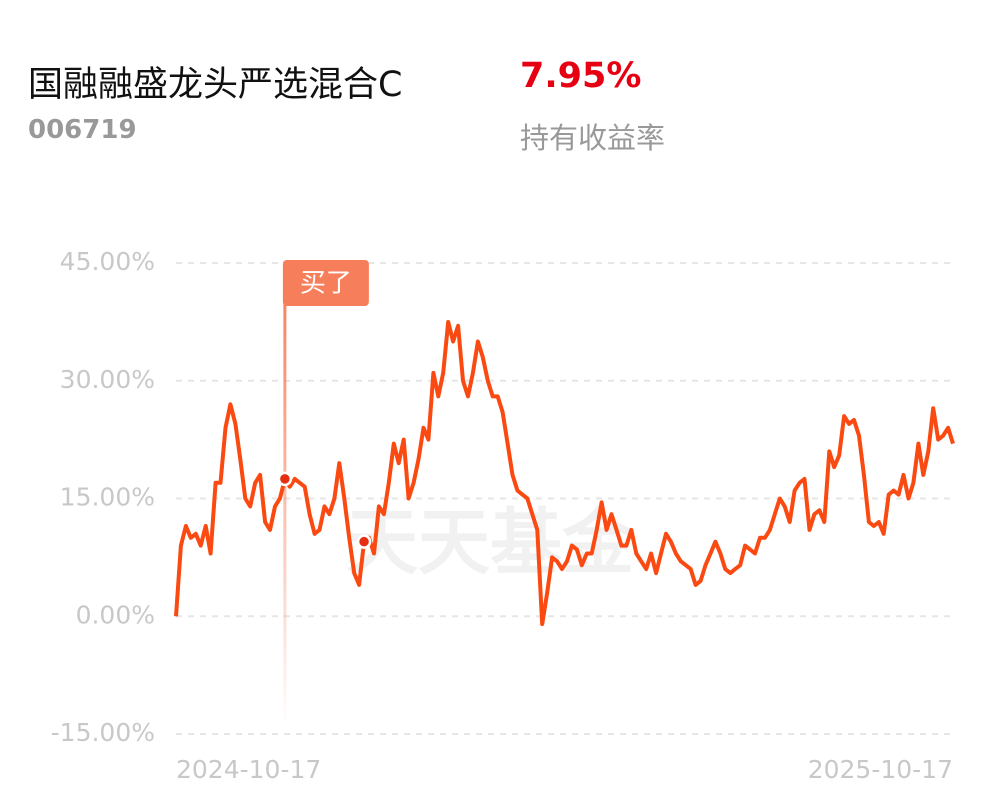  I want to click on y-tick-label: 15.00%, so click(107, 497).